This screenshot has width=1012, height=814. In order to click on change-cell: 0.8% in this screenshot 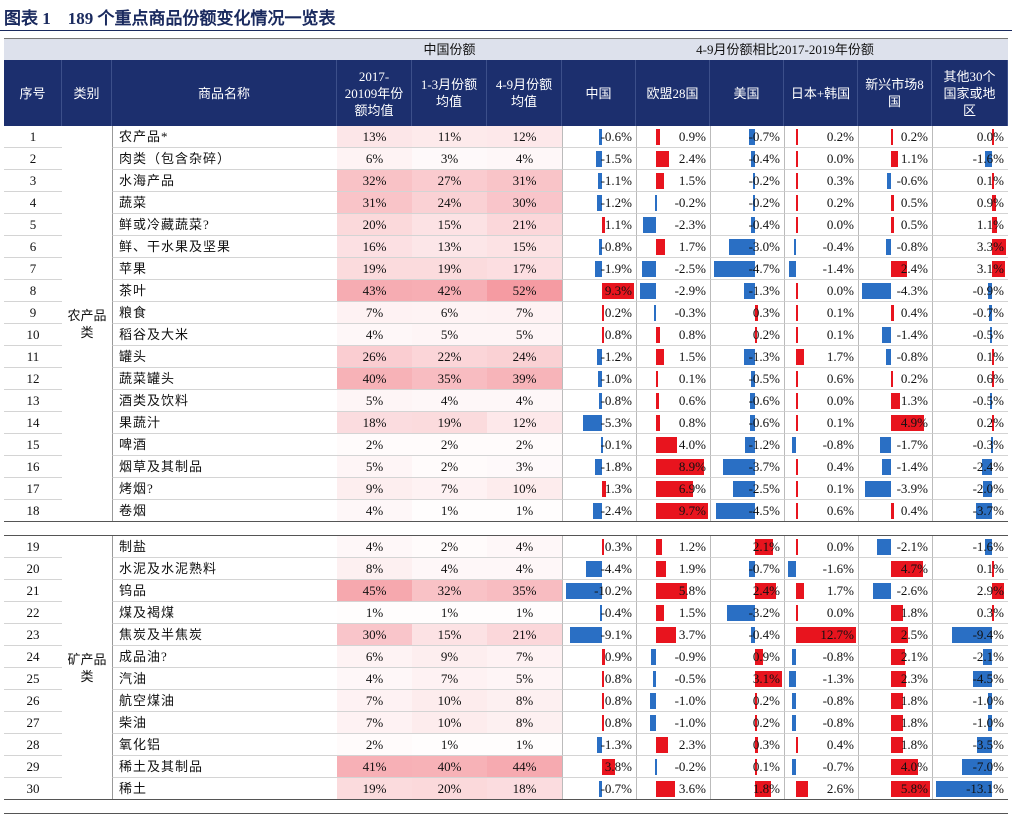, I will do `click(673, 335)`.